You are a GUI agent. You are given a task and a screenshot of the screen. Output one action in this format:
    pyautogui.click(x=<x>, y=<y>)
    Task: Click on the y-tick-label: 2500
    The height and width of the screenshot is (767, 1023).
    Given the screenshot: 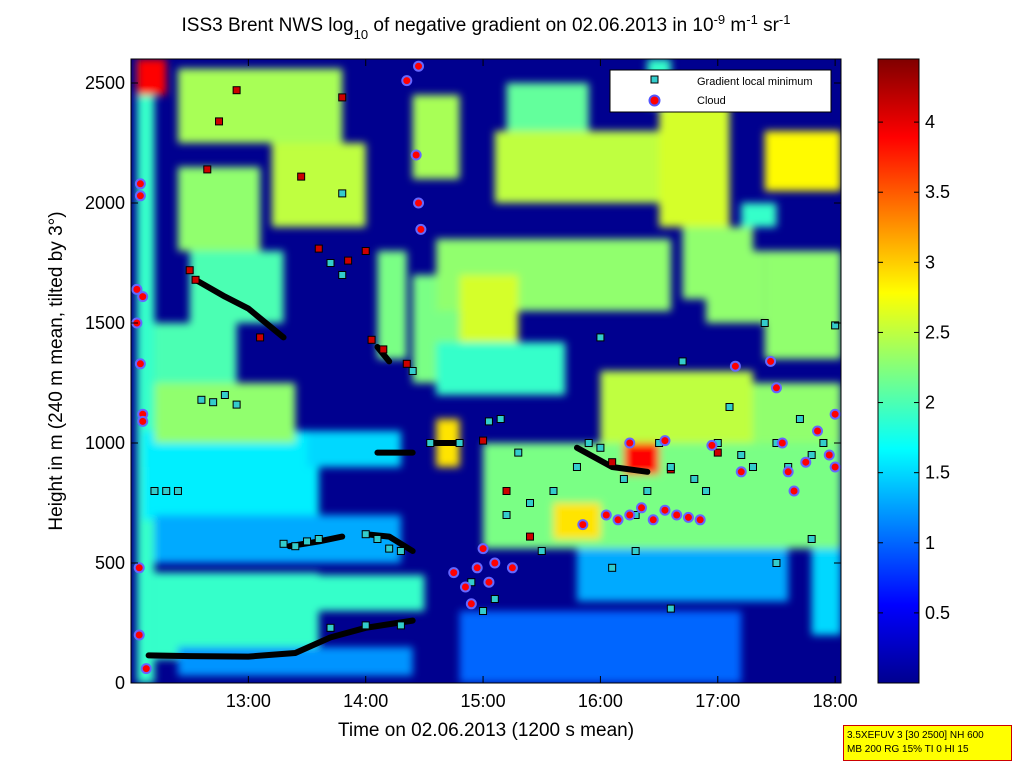 What is the action you would take?
    pyautogui.click(x=105, y=83)
    